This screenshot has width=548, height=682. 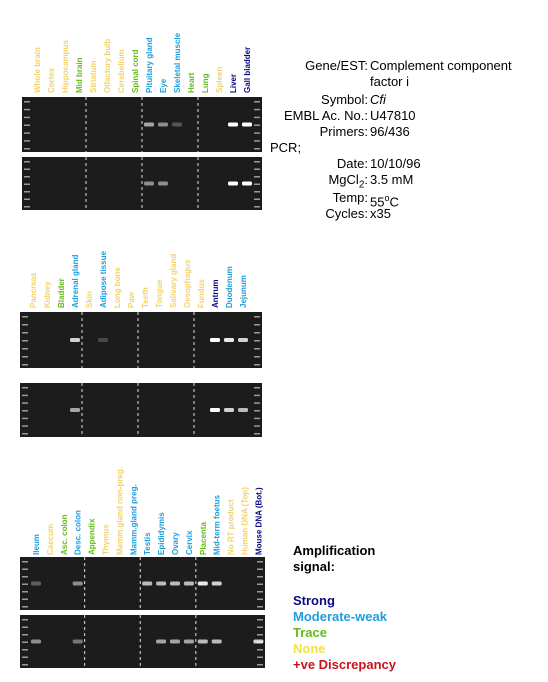 I want to click on lane-label: Skeletal muscle, so click(x=177, y=62).